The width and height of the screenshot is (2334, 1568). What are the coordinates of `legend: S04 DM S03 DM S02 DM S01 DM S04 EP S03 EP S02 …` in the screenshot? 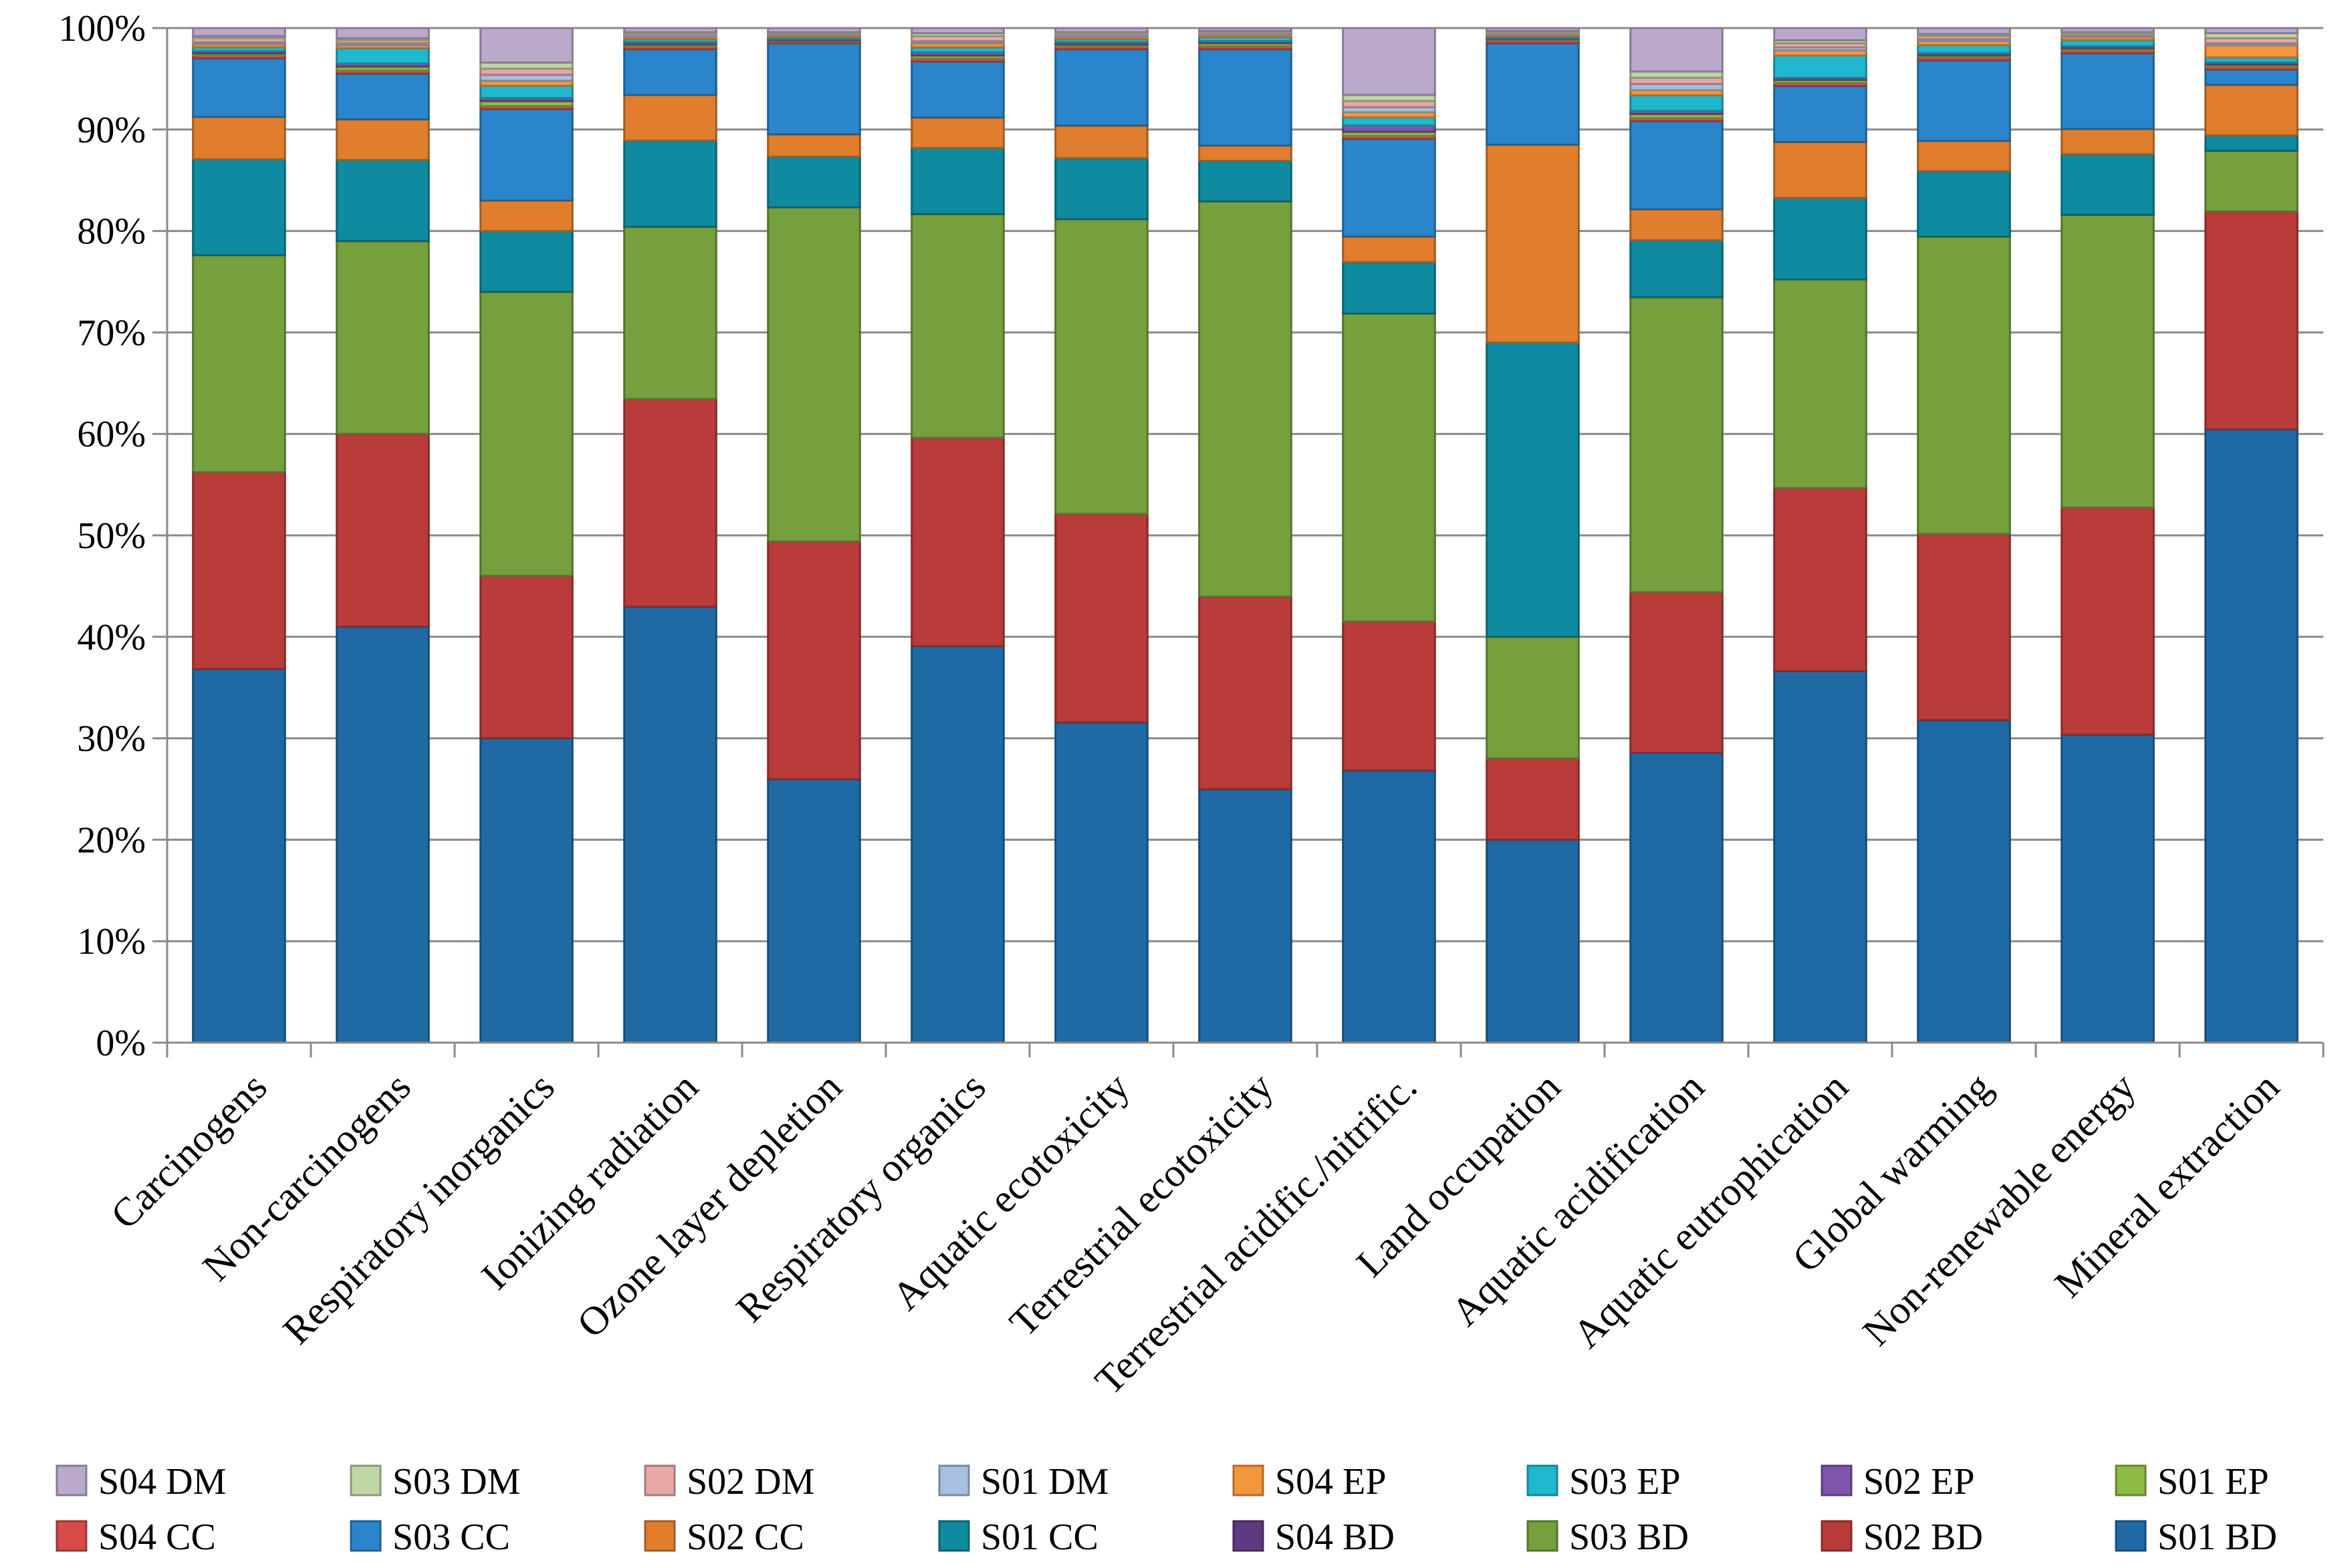 It's located at (1166, 1509).